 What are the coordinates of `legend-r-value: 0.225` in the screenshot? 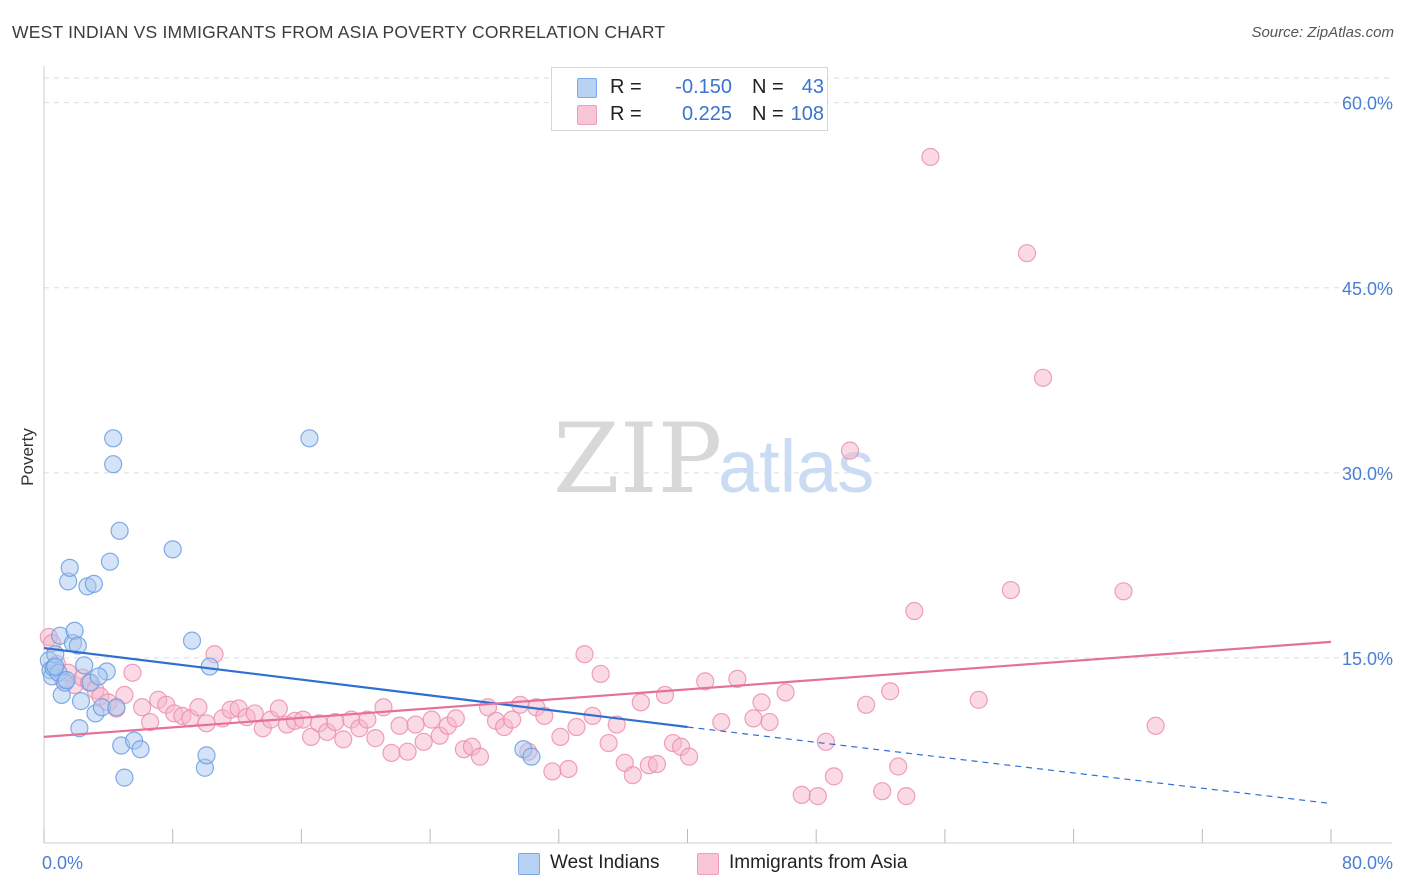 It's located at (706, 114).